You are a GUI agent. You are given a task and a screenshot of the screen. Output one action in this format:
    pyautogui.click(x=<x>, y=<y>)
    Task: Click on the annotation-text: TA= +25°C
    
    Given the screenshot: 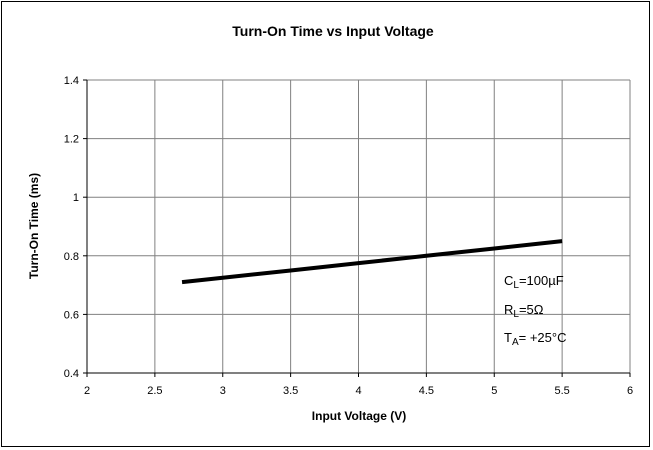 What is the action you would take?
    pyautogui.click(x=535, y=339)
    